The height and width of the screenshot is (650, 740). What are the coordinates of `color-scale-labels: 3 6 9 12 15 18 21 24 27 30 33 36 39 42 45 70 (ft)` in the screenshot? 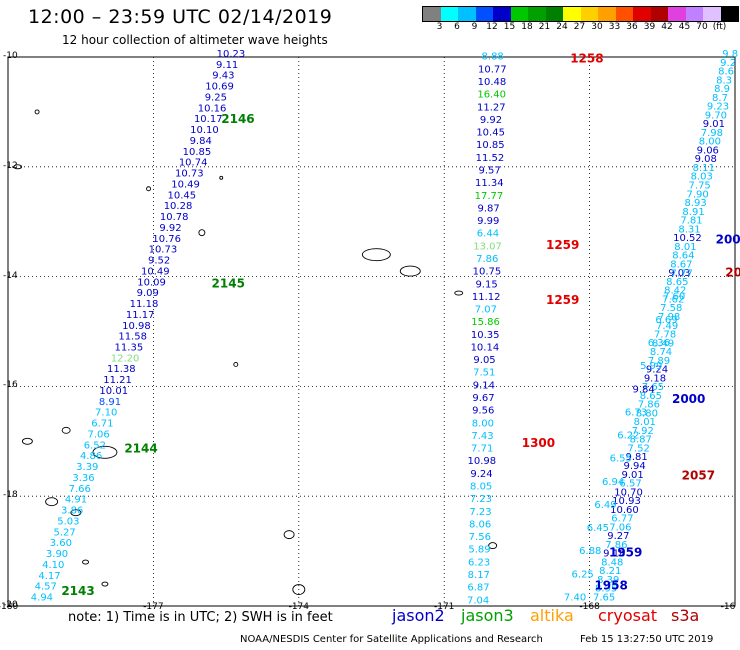 It's located at (581, 28).